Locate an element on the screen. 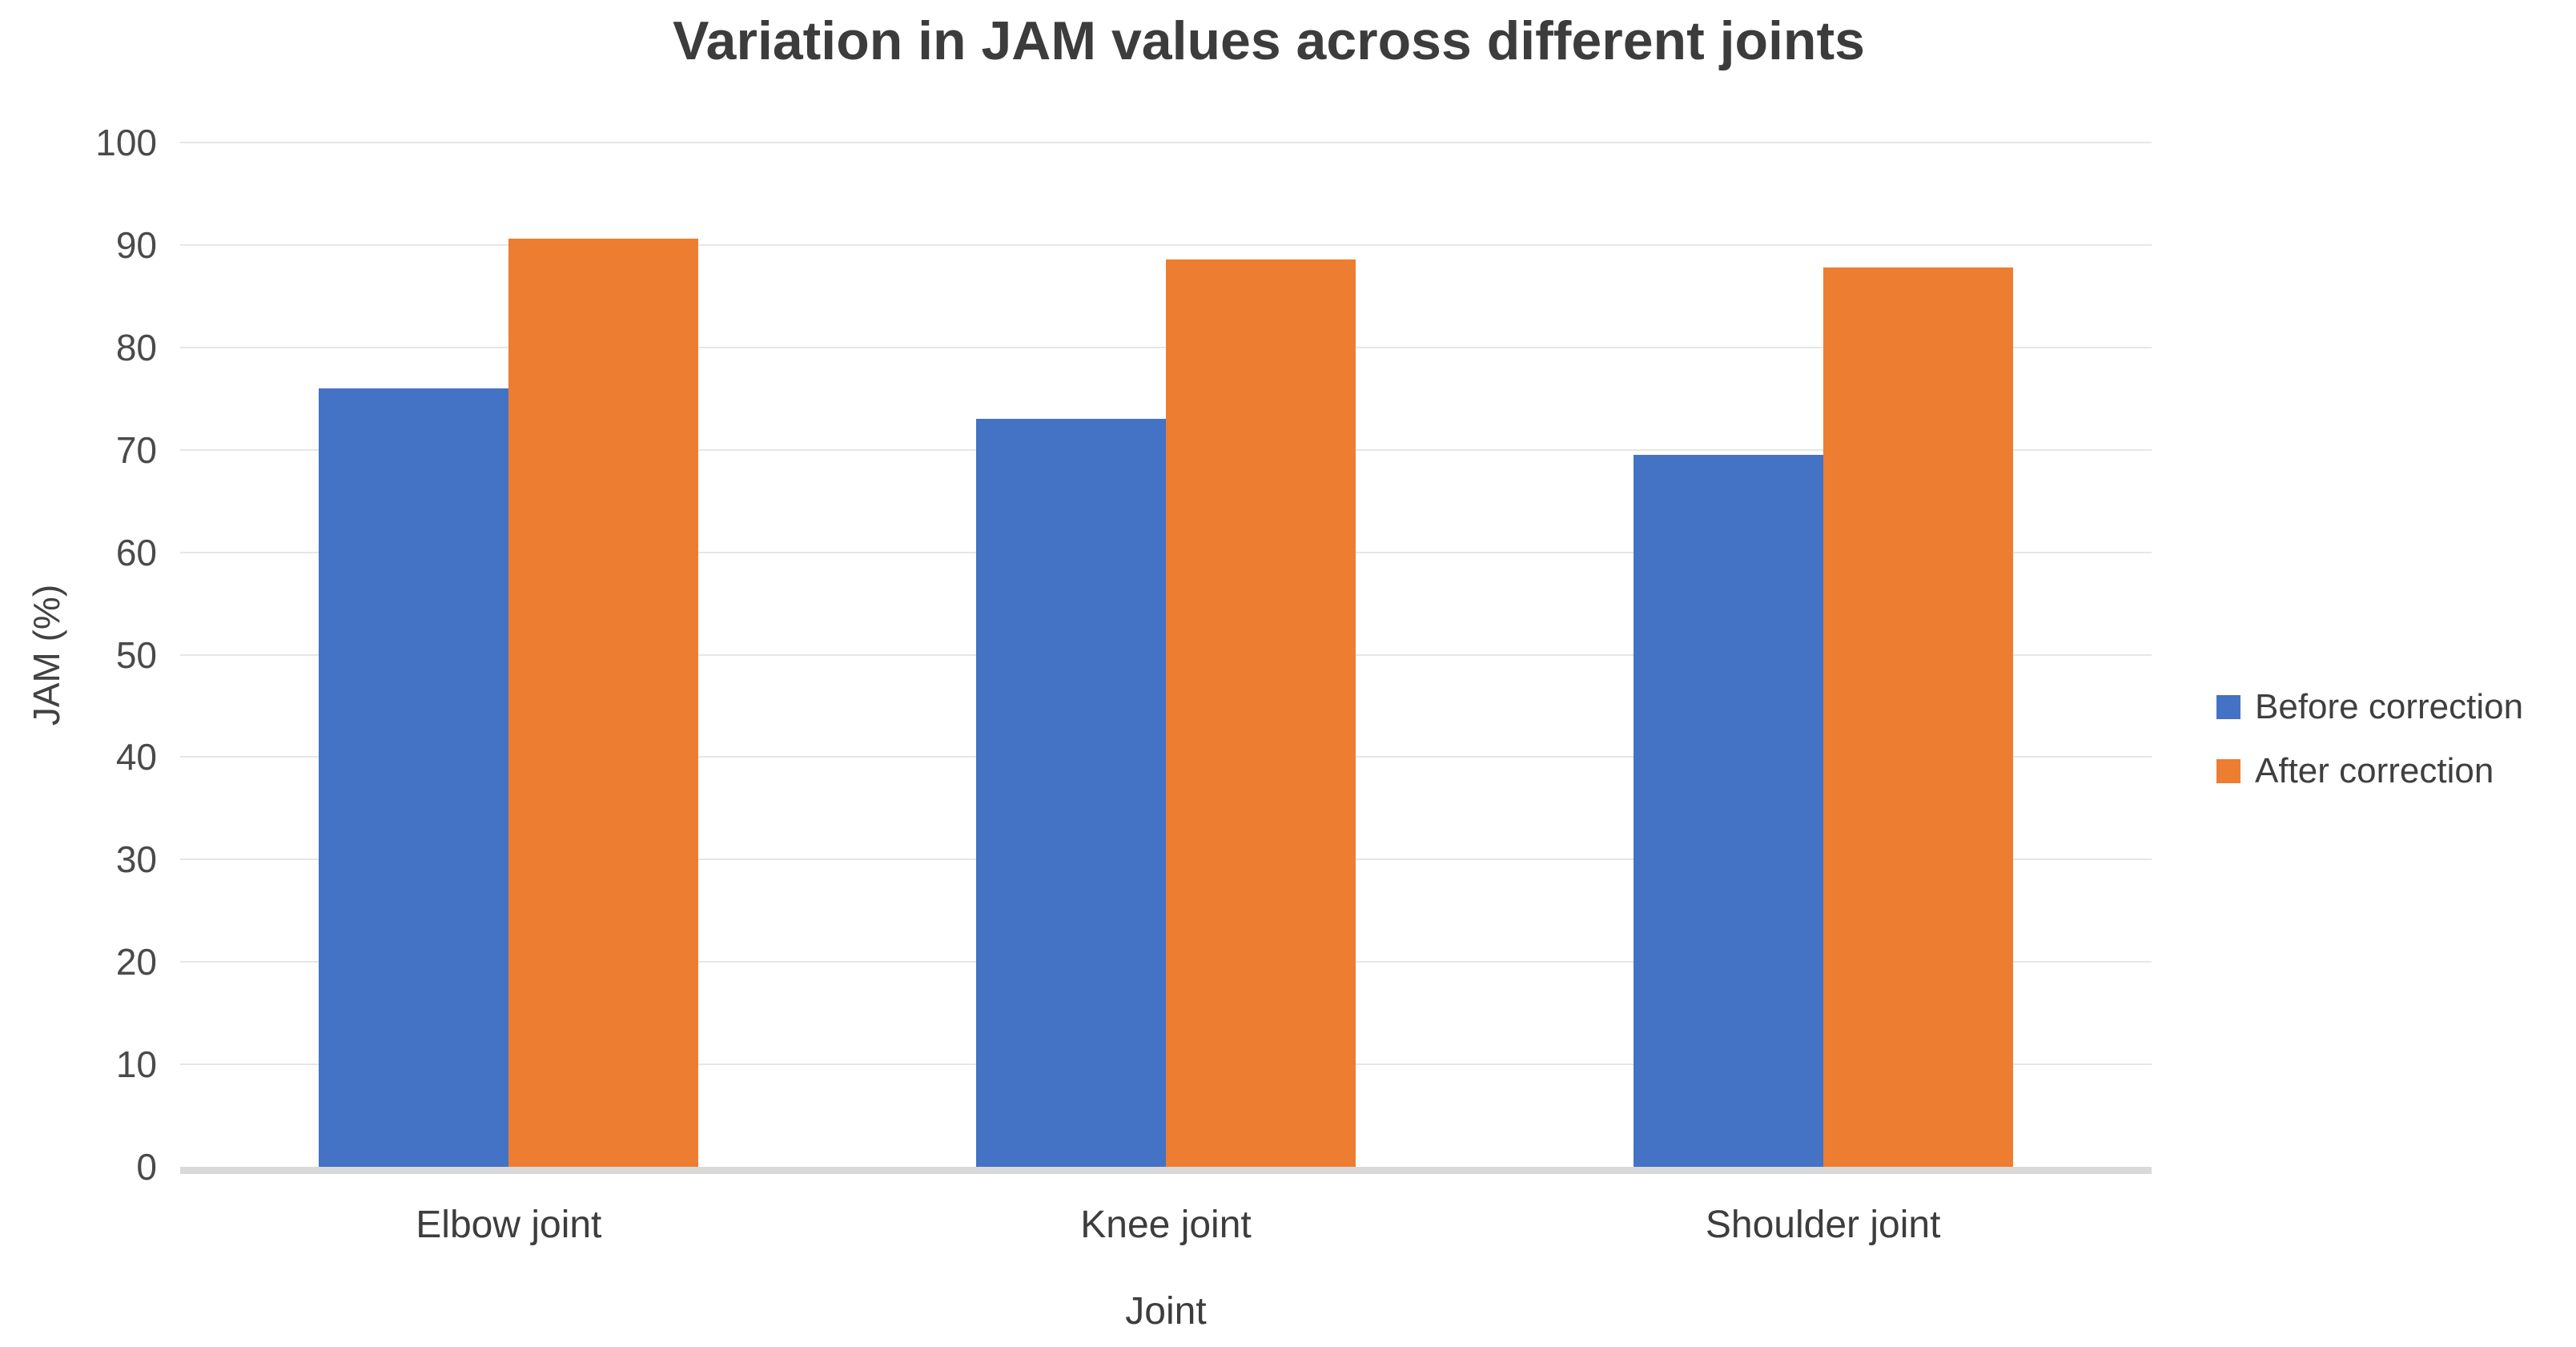  legend-item-before-correction: Before correction is located at coordinates (2369, 707).